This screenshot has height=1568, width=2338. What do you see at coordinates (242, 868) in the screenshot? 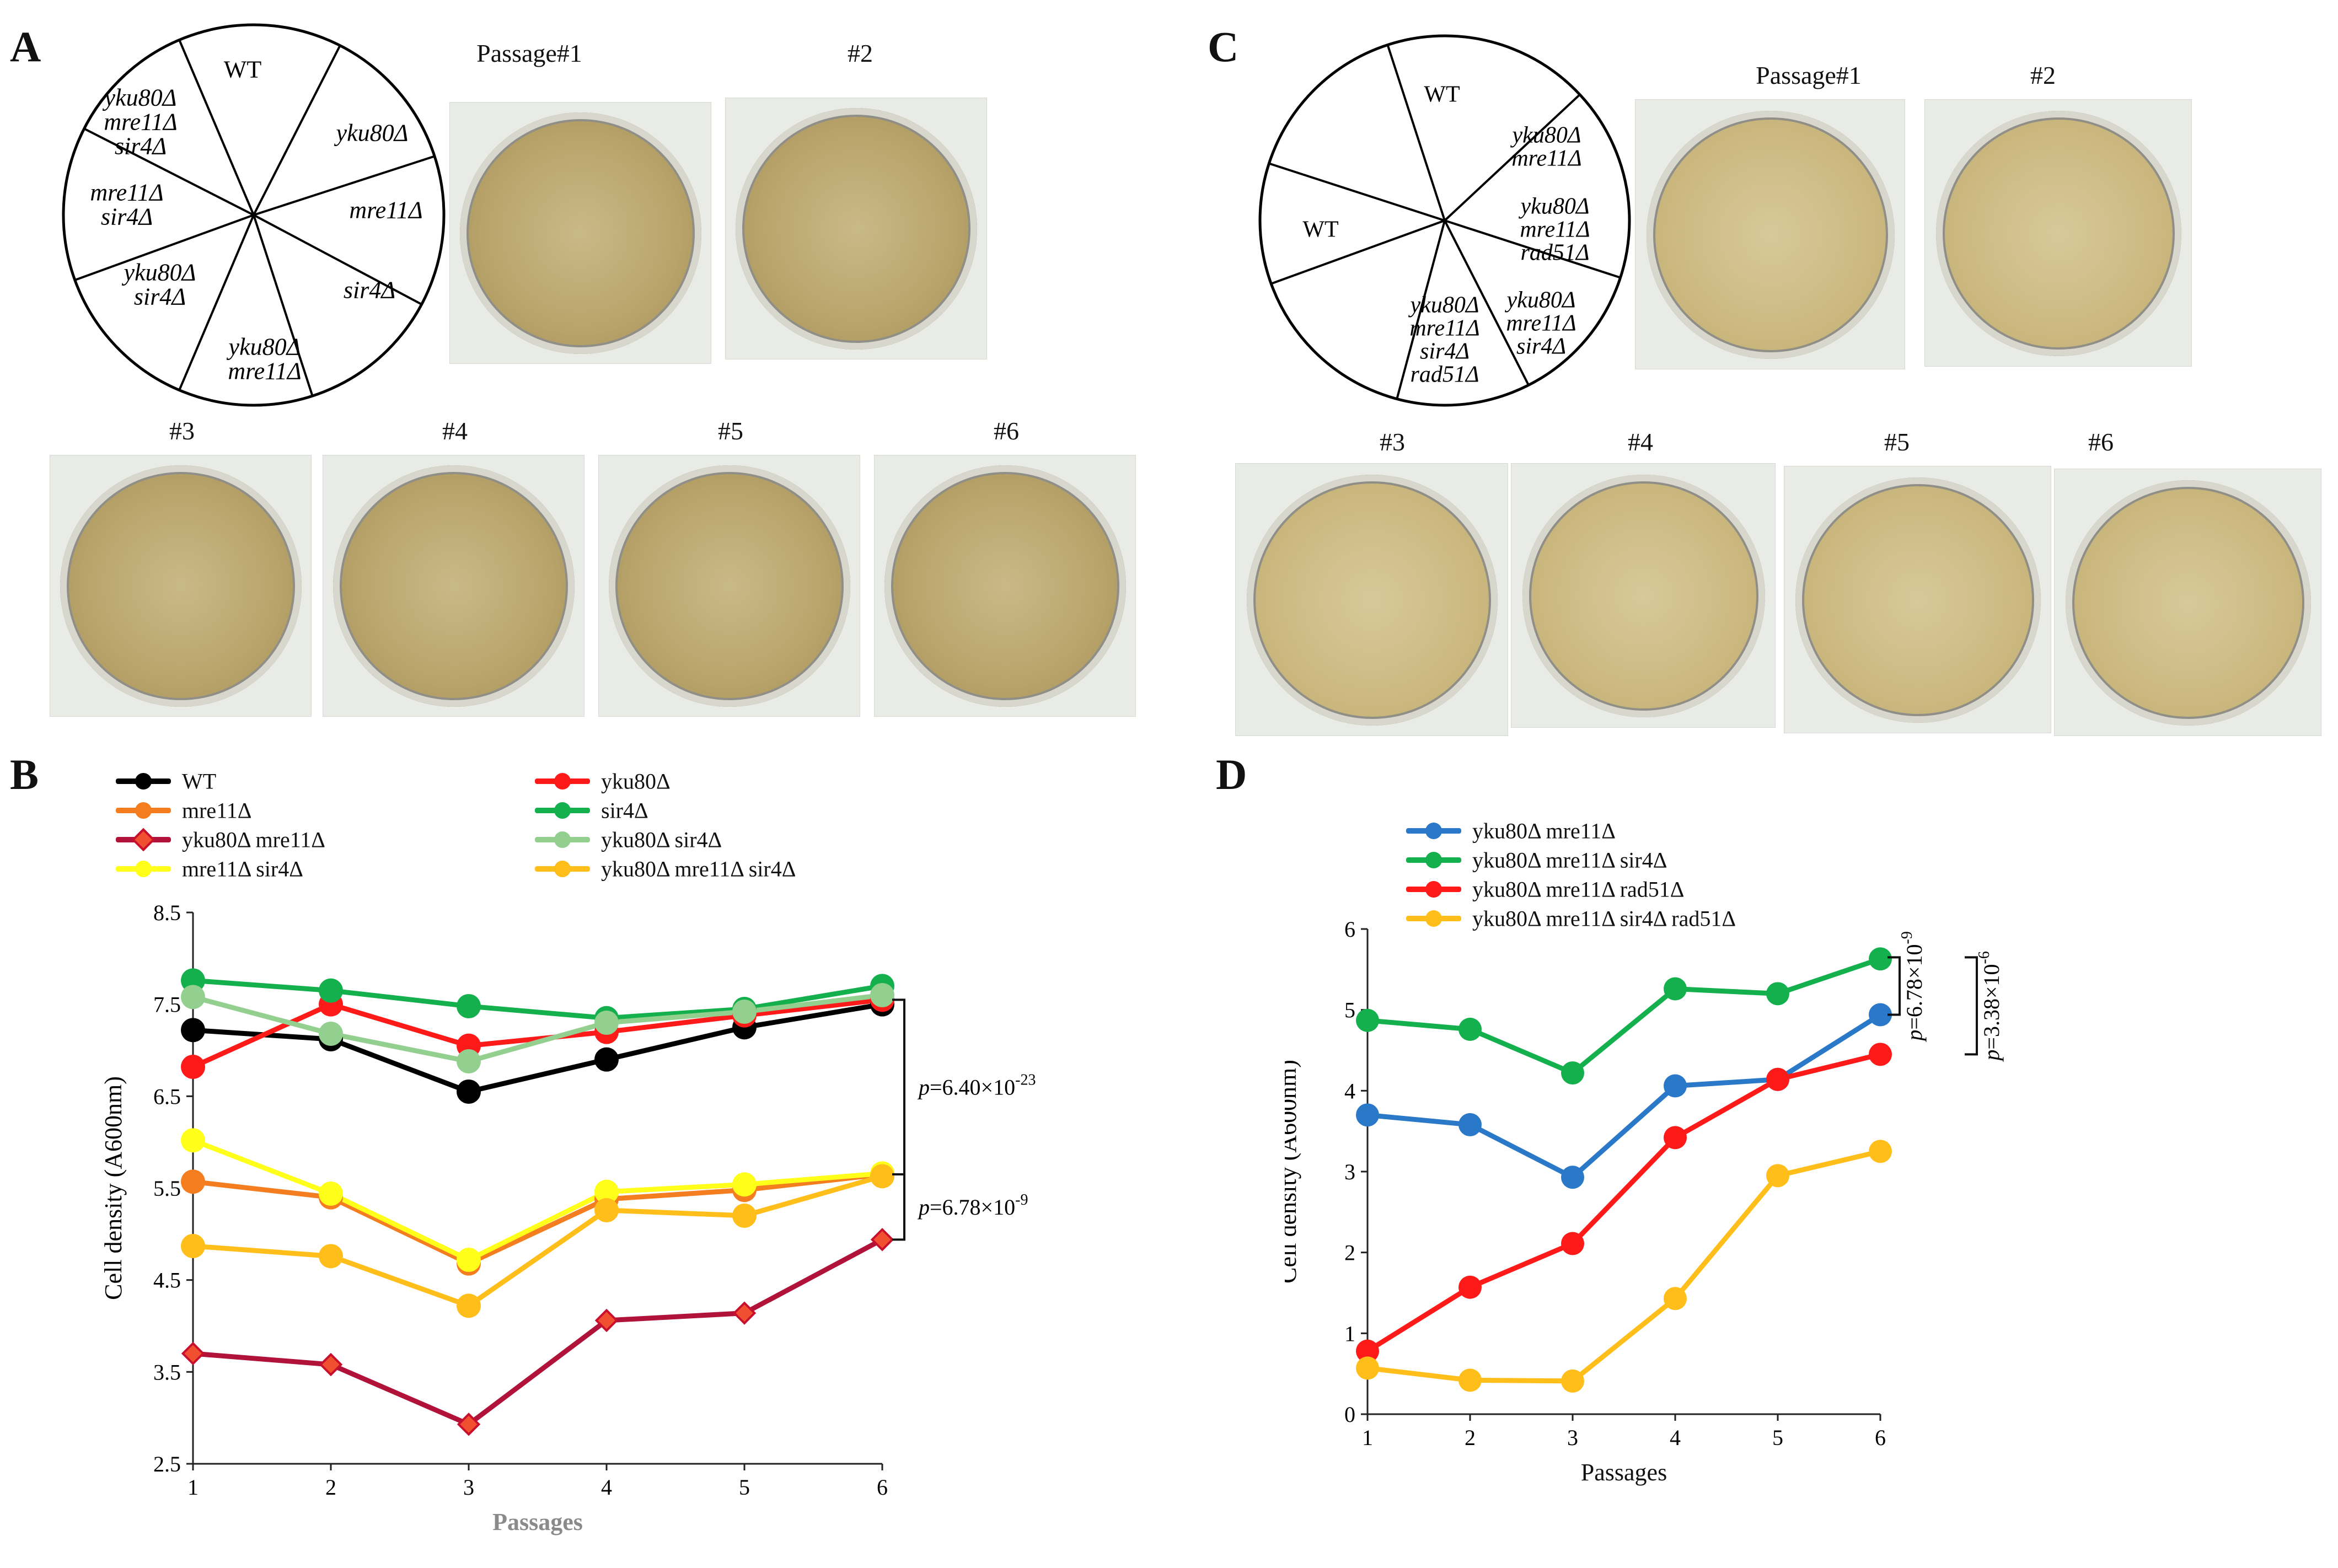
I see `legend-label: mre11Δ sir4Δ` at bounding box center [242, 868].